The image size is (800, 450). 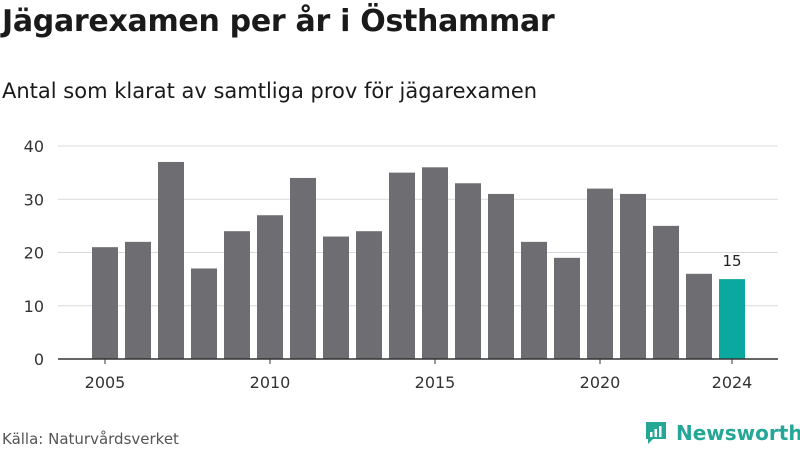 What do you see at coordinates (171, 260) in the screenshot?
I see `bar-2007` at bounding box center [171, 260].